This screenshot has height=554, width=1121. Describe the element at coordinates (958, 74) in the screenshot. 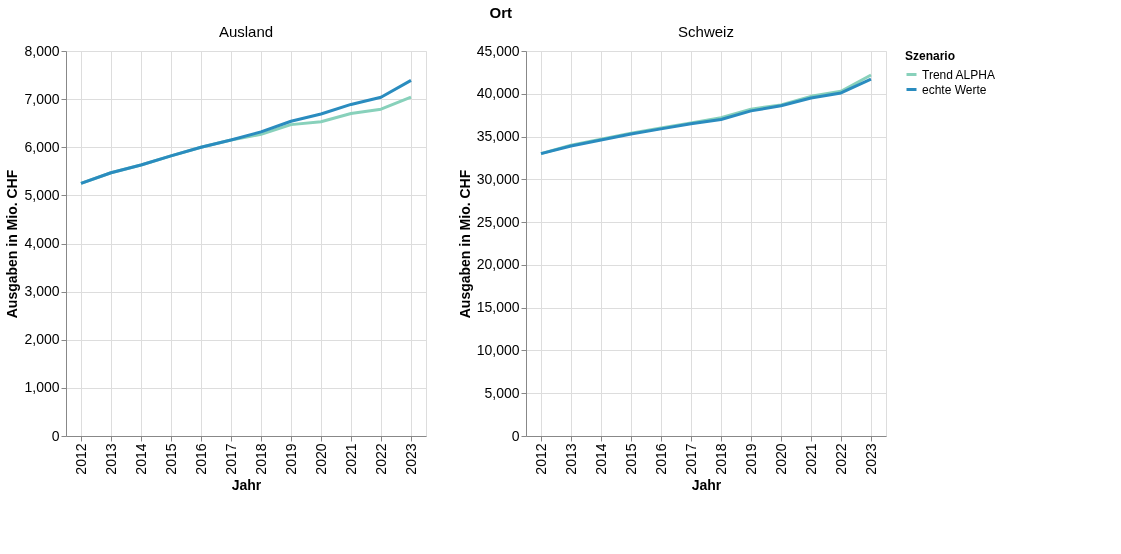

I see `legend-label: Trend ALPHA` at that location.